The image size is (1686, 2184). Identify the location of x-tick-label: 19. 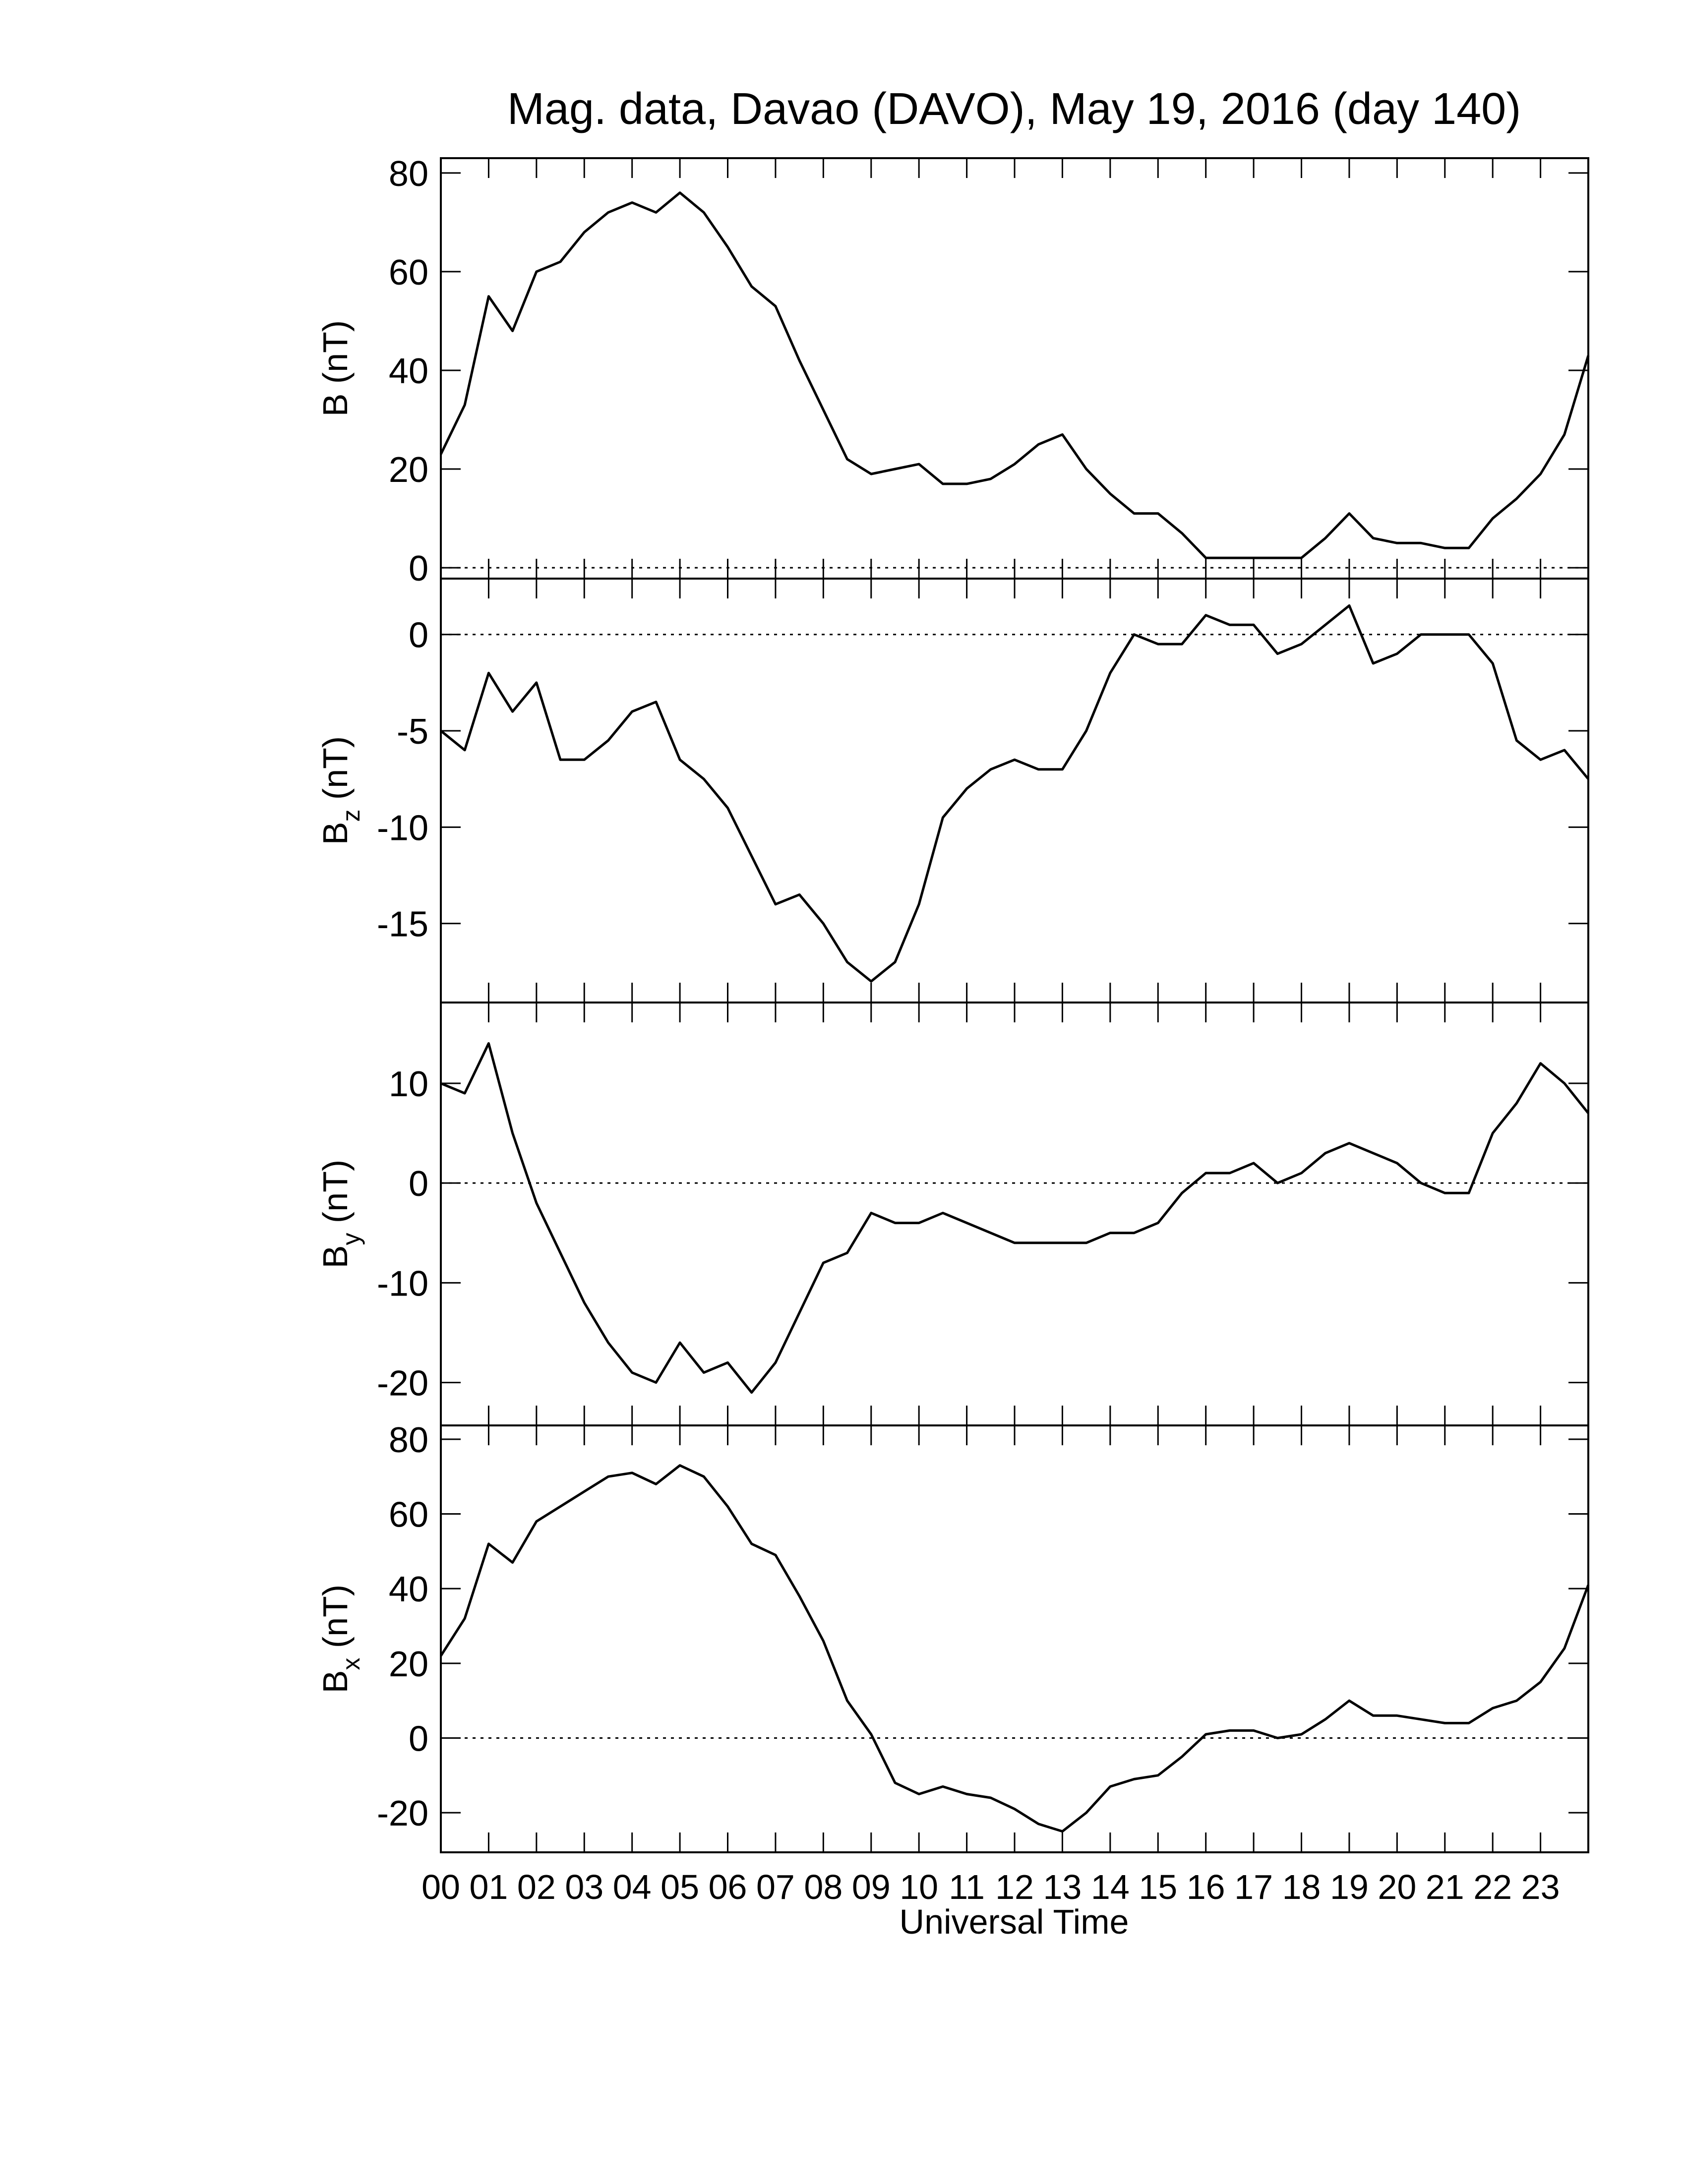
(1350, 1887).